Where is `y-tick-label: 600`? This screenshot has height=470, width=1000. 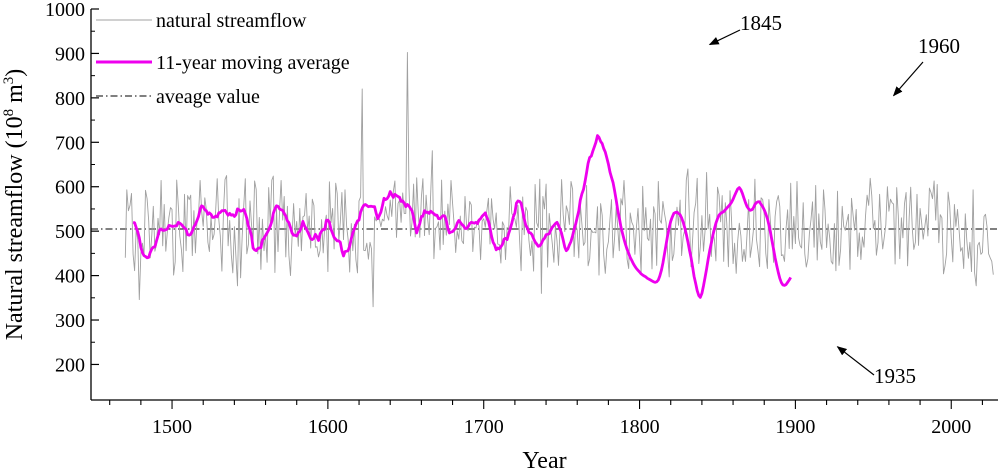
y-tick-label: 600 is located at coordinates (70, 188).